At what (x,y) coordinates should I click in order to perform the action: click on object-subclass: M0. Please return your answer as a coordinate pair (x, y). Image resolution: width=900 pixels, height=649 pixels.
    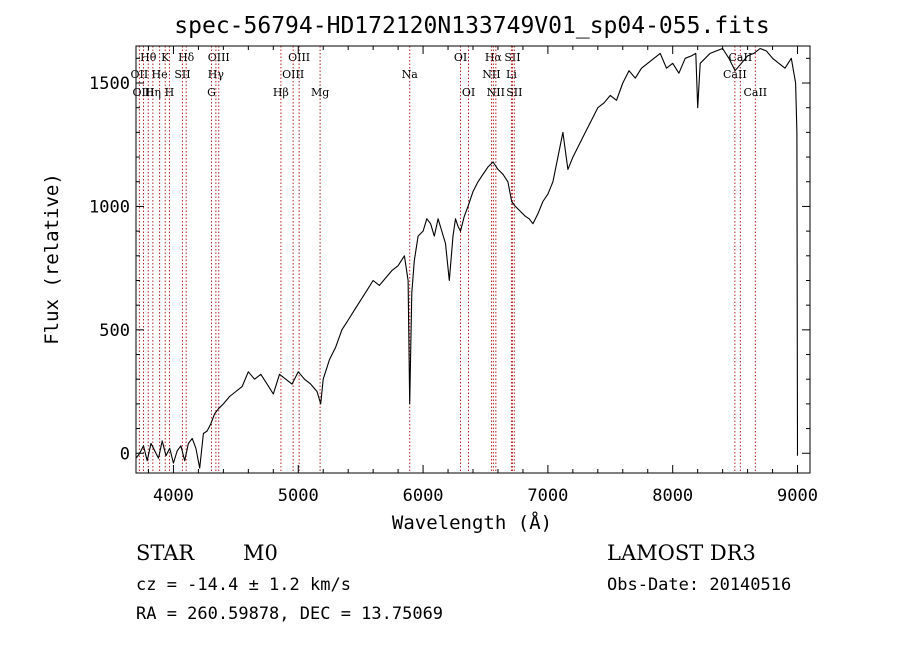
    Looking at the image, I should click on (260, 553).